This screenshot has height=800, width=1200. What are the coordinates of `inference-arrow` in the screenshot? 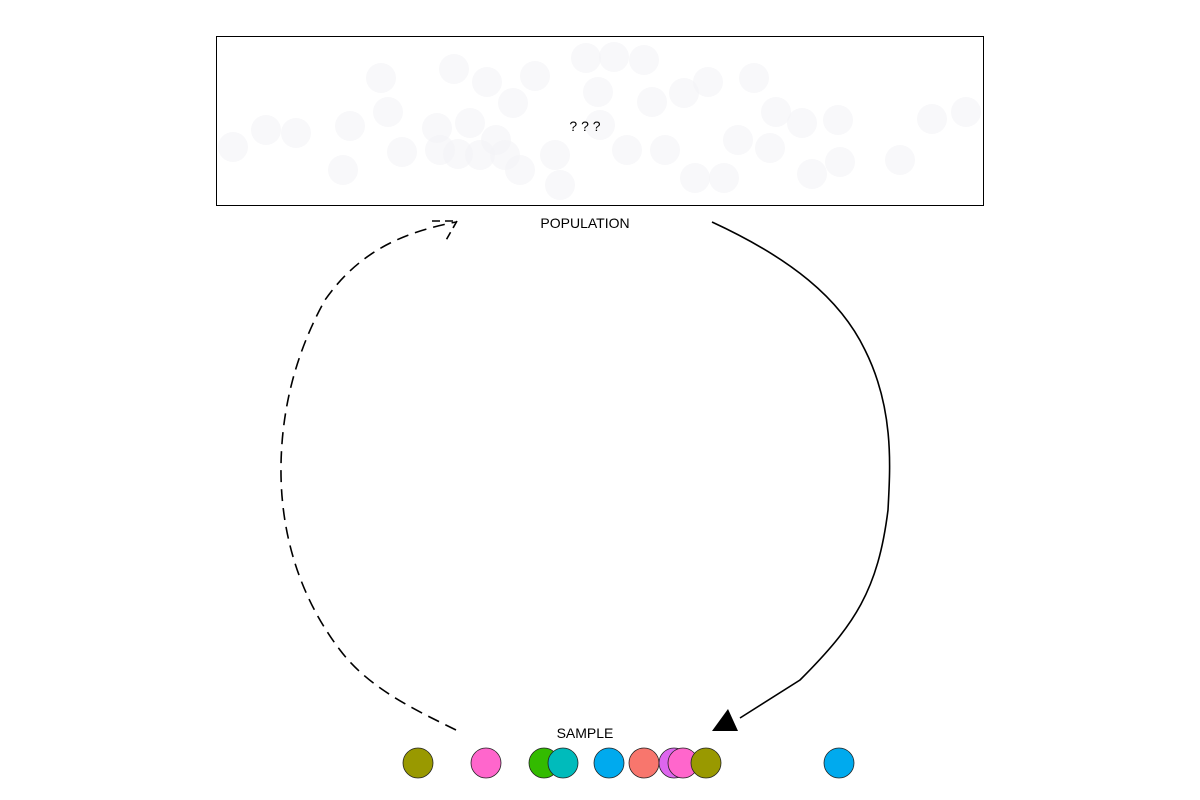 It's located at (368, 476).